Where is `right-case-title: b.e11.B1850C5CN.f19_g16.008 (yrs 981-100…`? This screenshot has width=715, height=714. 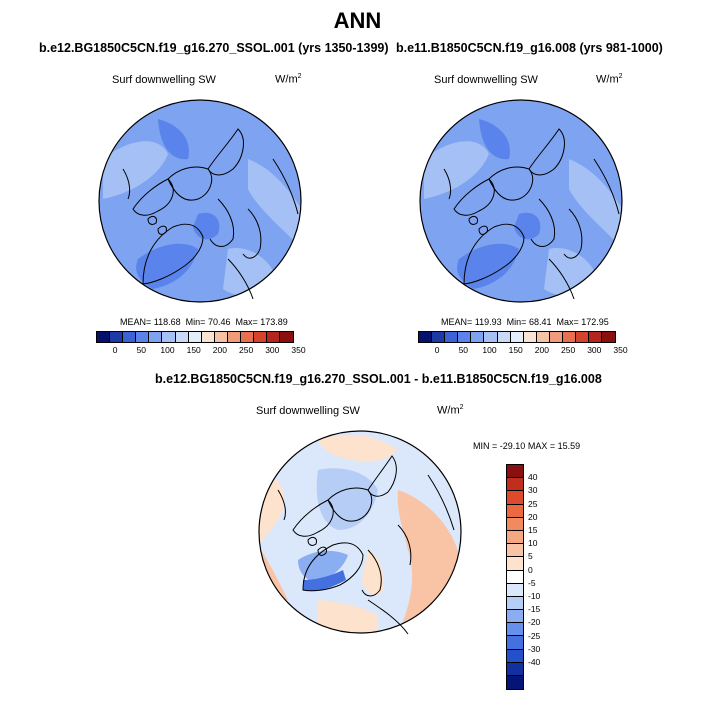
right-case-title: b.e11.B1850C5CN.f19_g16.008 (yrs 981-100… is located at coordinates (529, 48).